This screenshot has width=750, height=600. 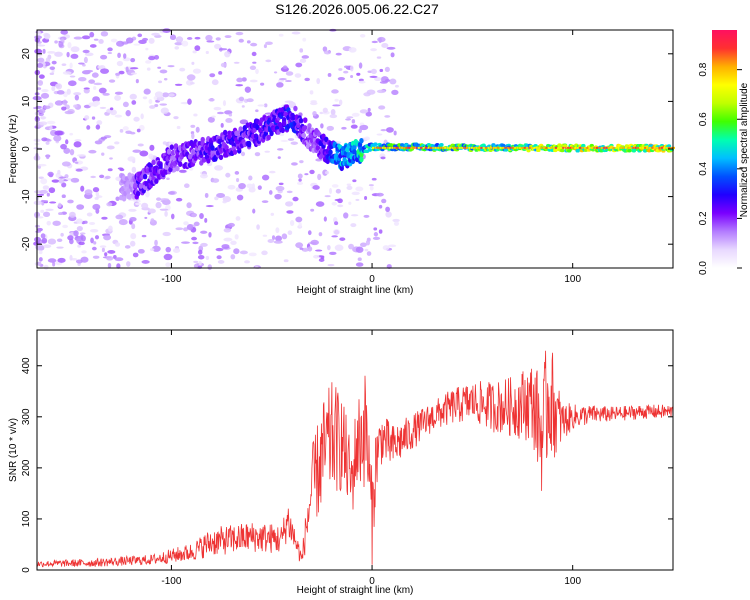 I want to click on snr-y-tick-label: 400, so click(x=26, y=365).